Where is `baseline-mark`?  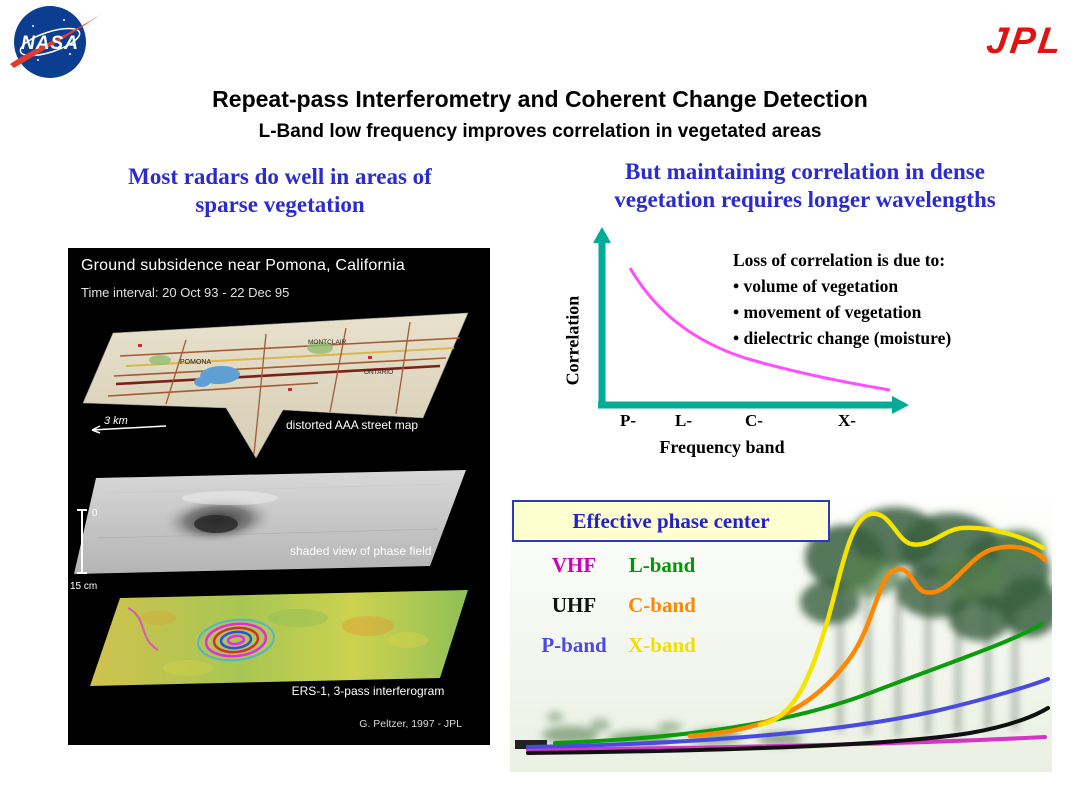
baseline-mark is located at coordinates (531, 744).